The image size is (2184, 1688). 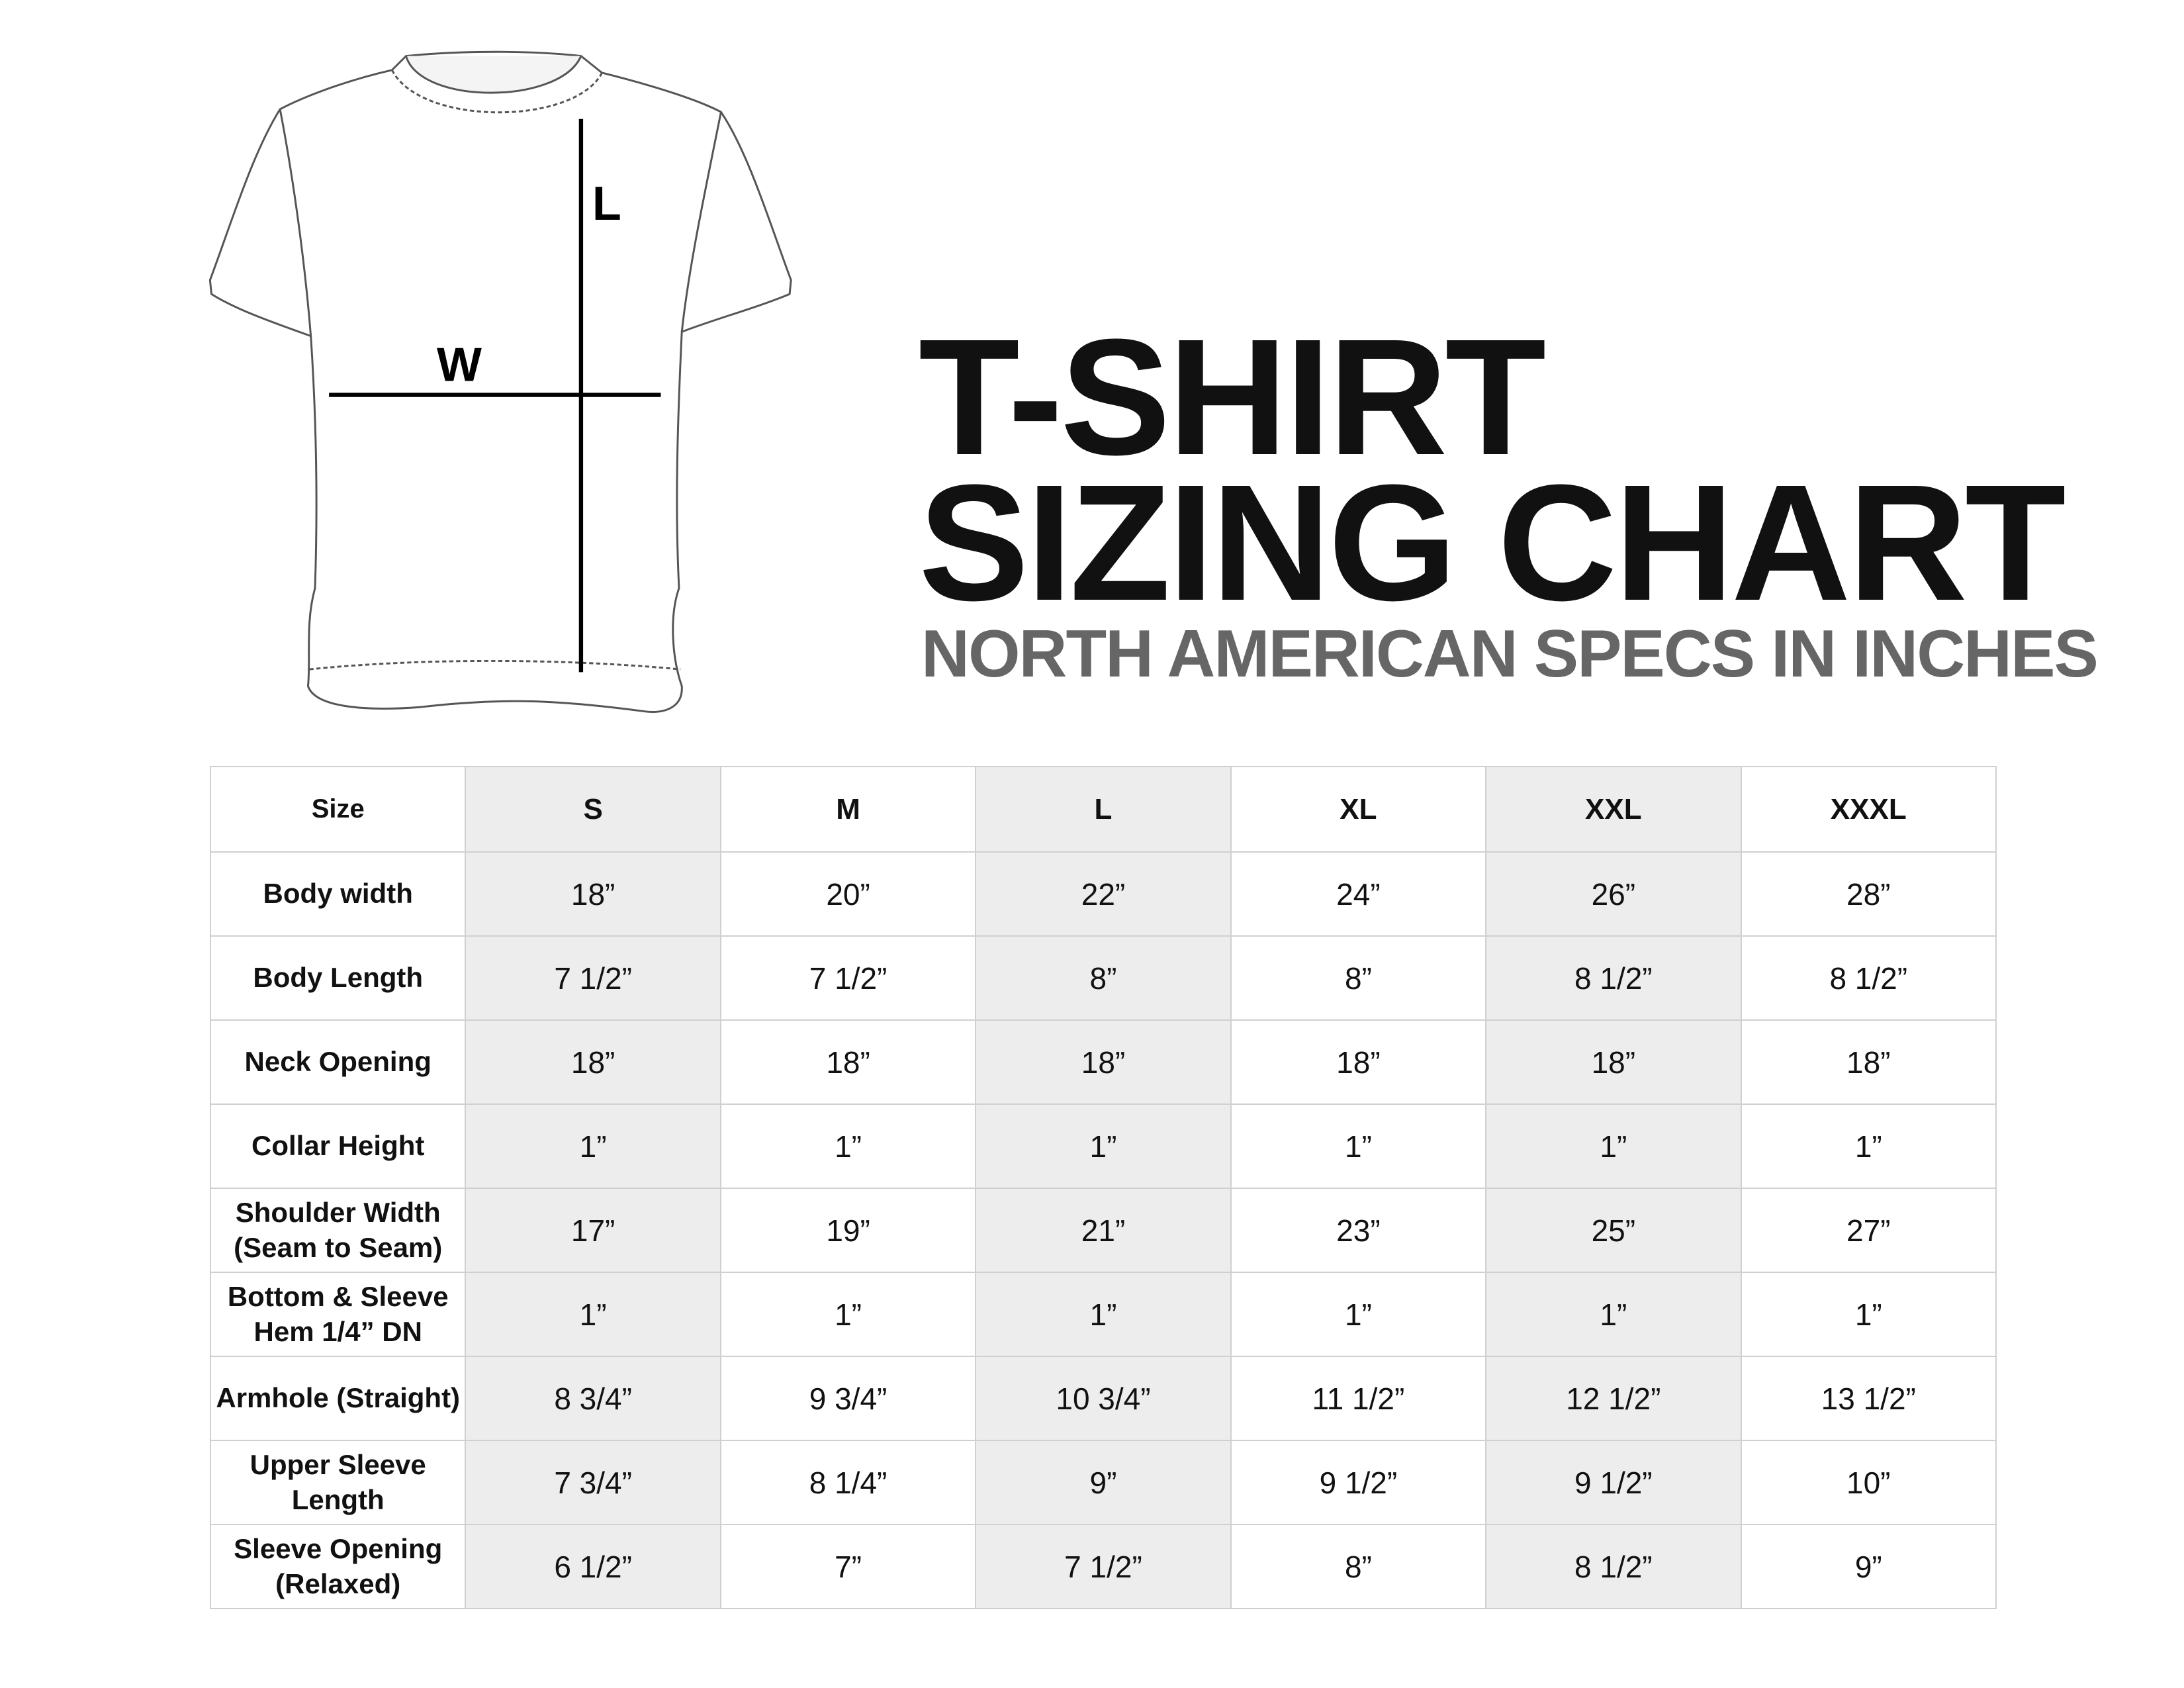 I want to click on row-label: Collar Height, so click(x=338, y=1146).